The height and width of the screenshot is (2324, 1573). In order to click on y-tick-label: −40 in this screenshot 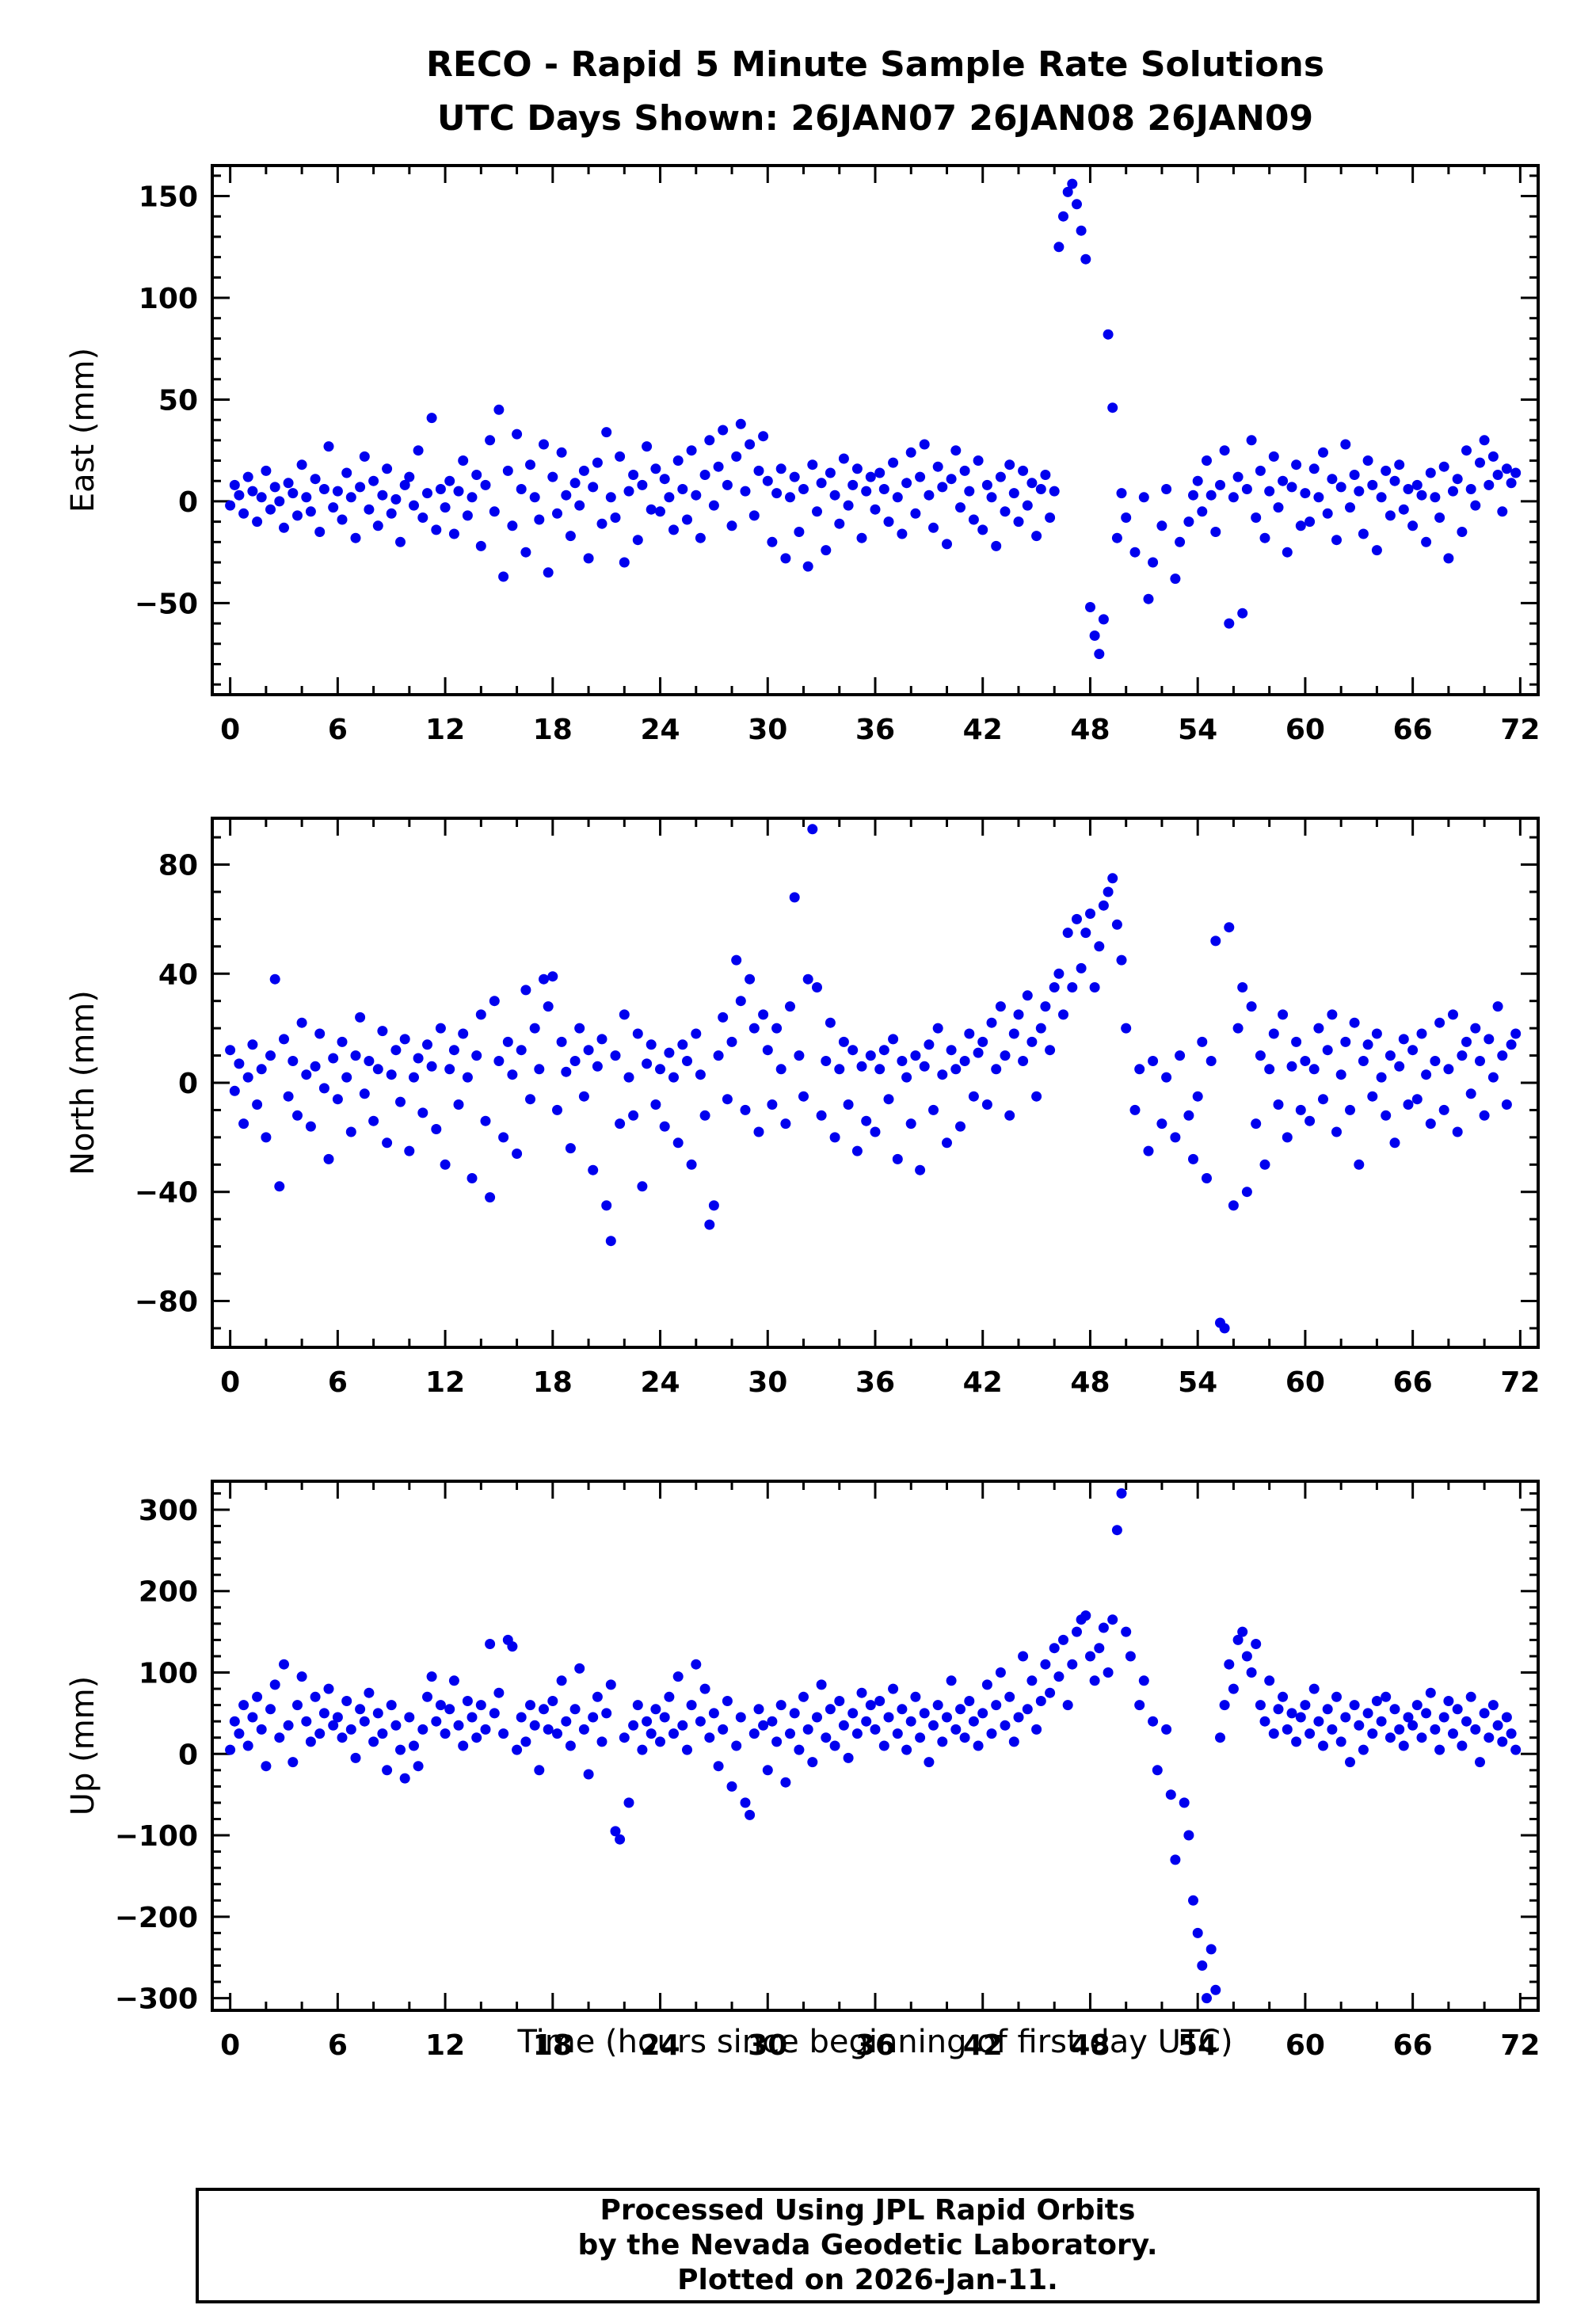, I will do `click(166, 1193)`.